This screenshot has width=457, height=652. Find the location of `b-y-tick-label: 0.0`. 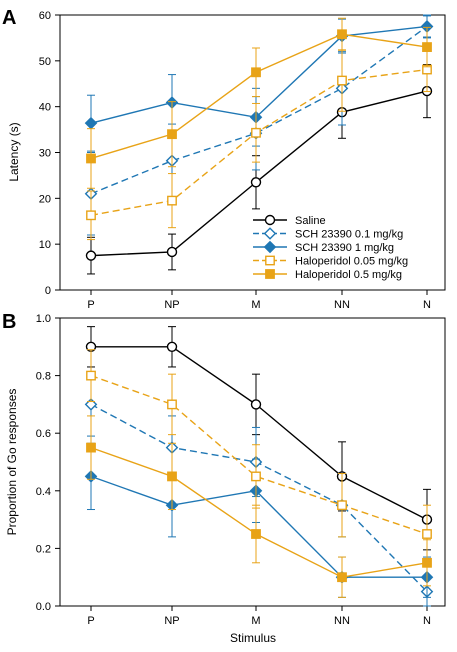

b-y-tick-label: 0.0 is located at coordinates (43, 607).